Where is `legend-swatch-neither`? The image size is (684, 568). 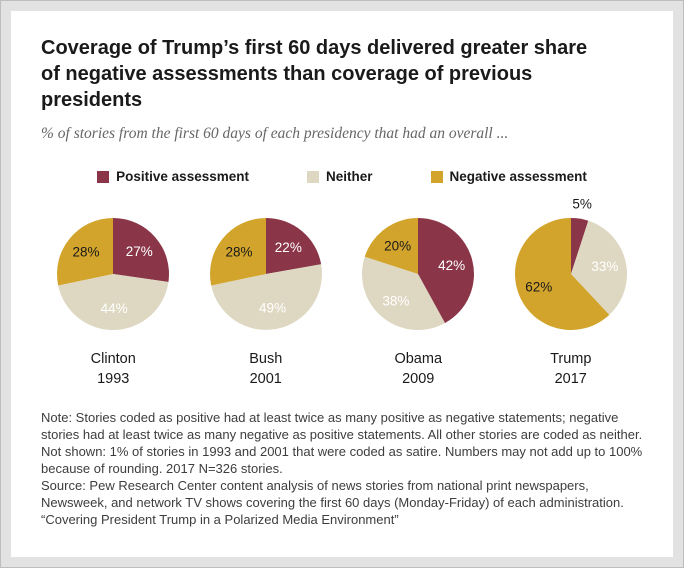 legend-swatch-neither is located at coordinates (312, 176).